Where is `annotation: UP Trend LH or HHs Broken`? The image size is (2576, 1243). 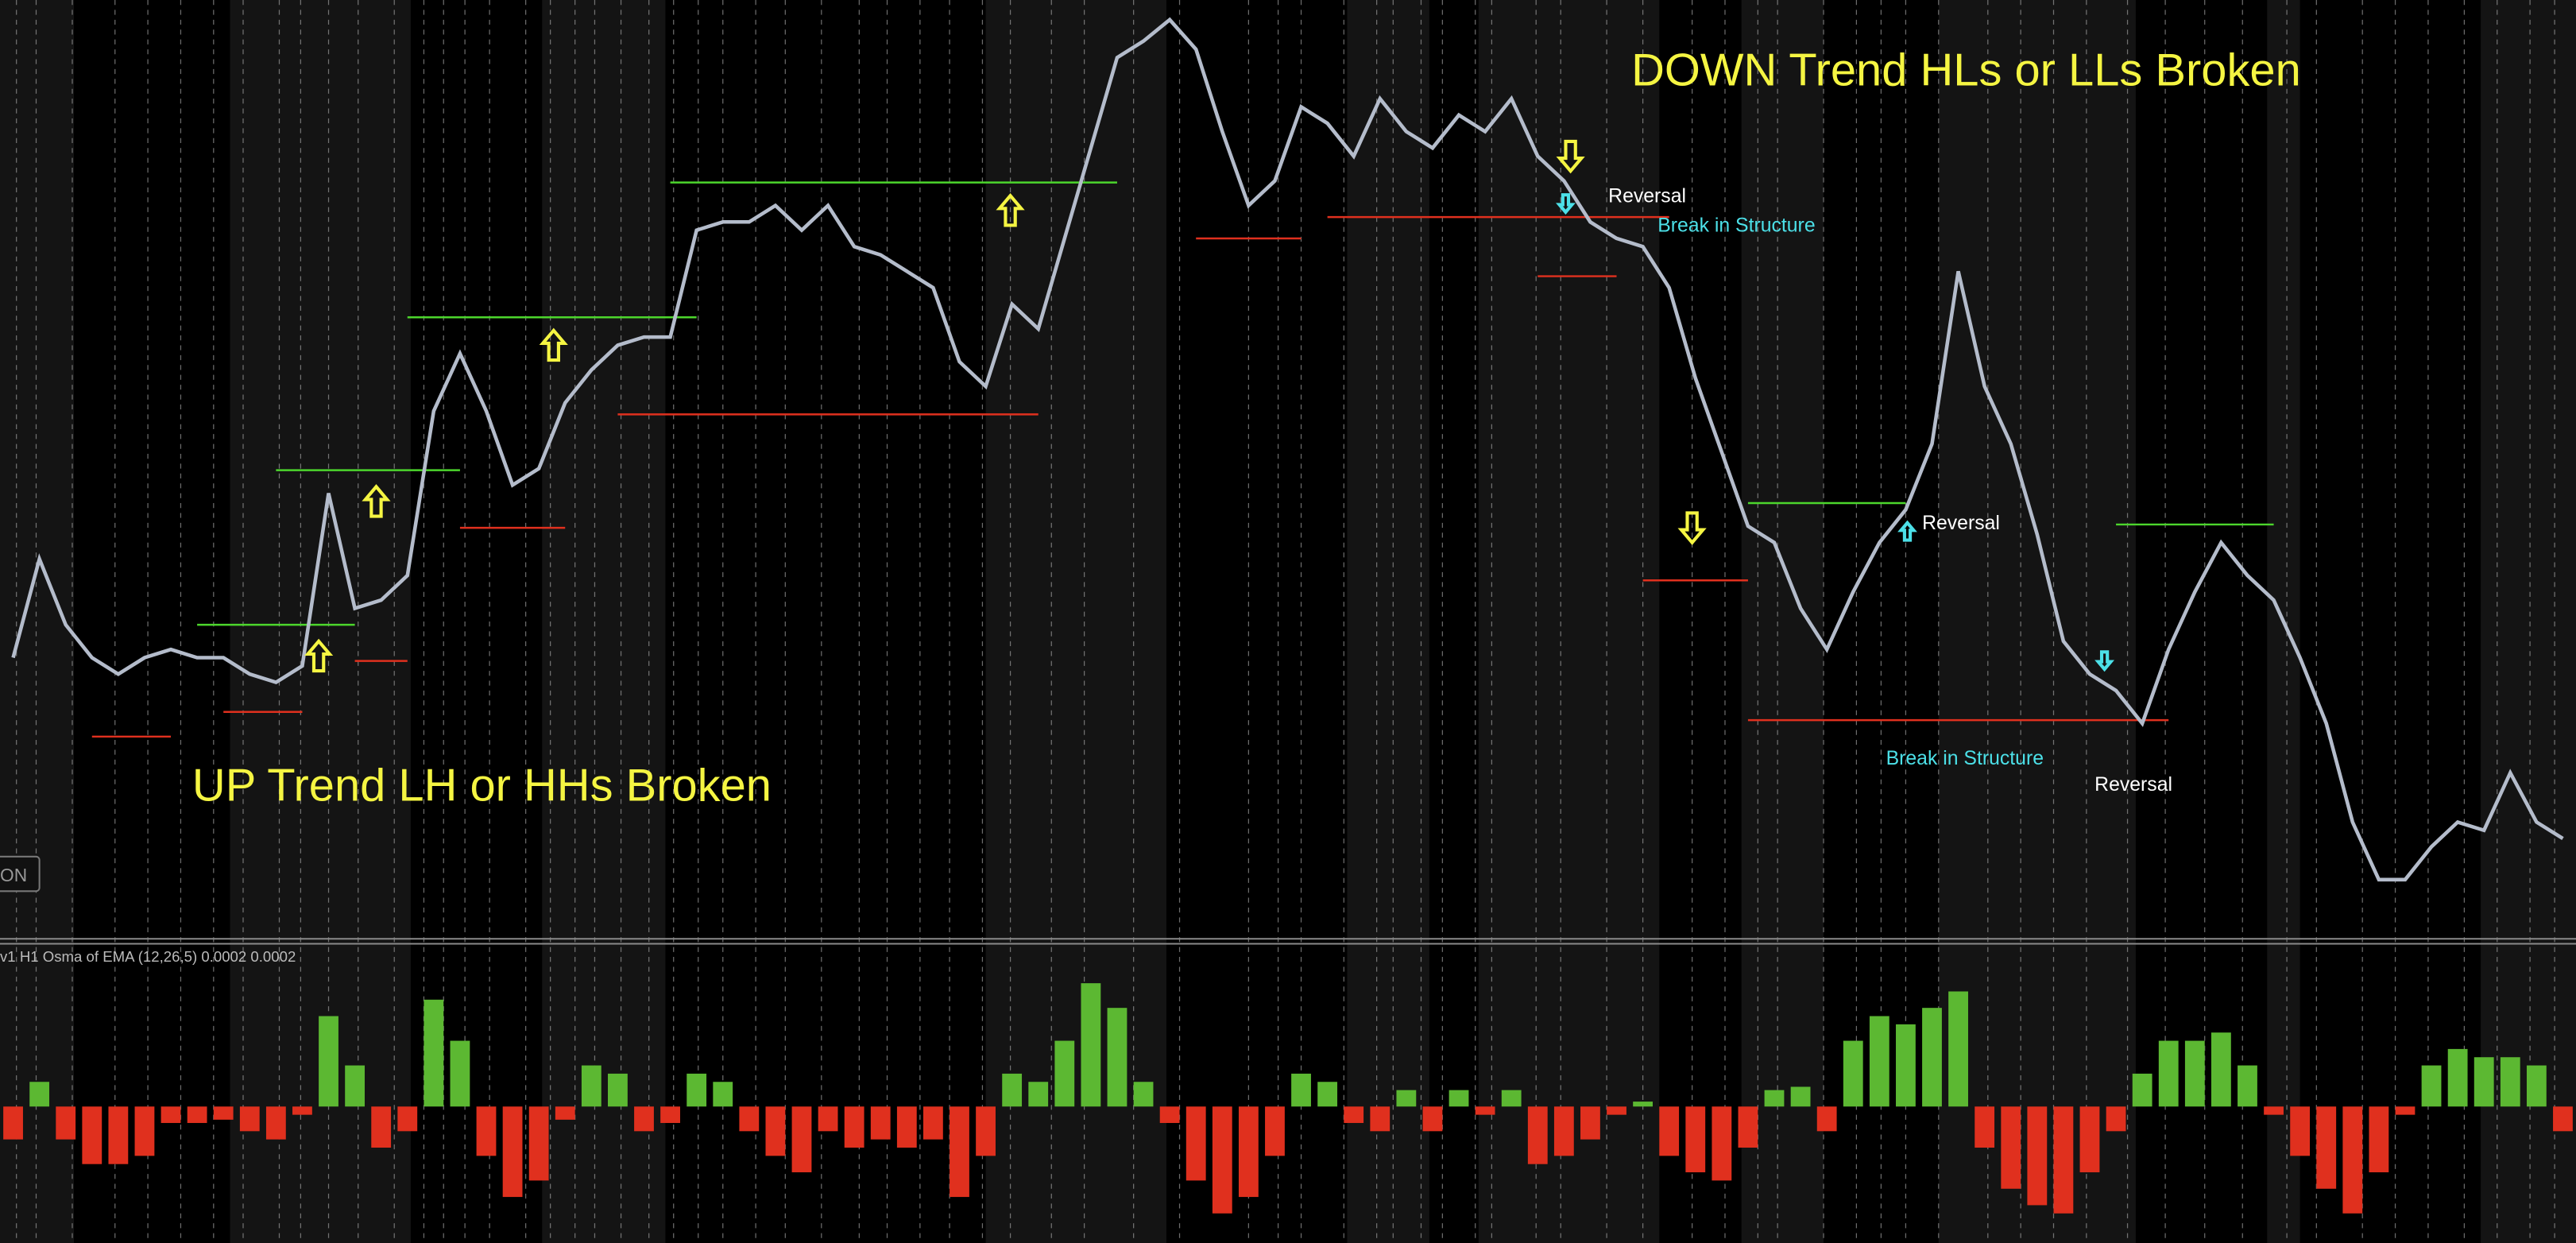 annotation: UP Trend LH or HHs Broken is located at coordinates (482, 785).